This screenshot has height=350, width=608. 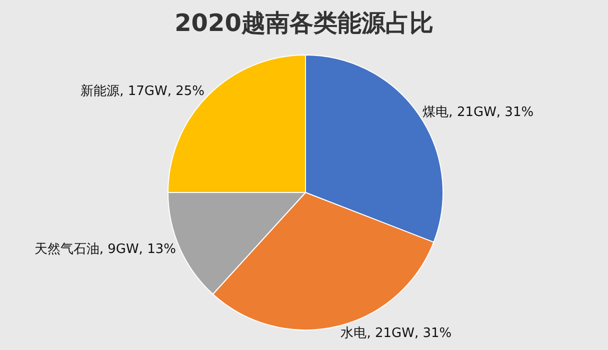 What do you see at coordinates (105, 249) in the screenshot?
I see `slice-label: 天然气石油, 9GW, 13%` at bounding box center [105, 249].